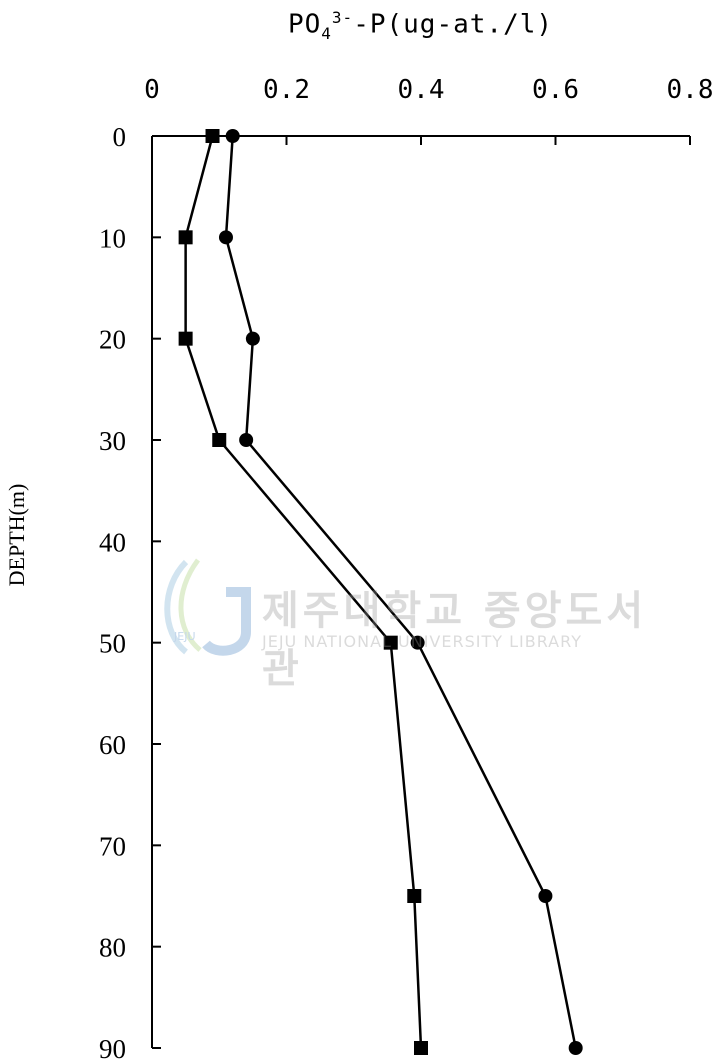  Describe the element at coordinates (112, 644) in the screenshot. I see `y-tick-label: 50` at that location.